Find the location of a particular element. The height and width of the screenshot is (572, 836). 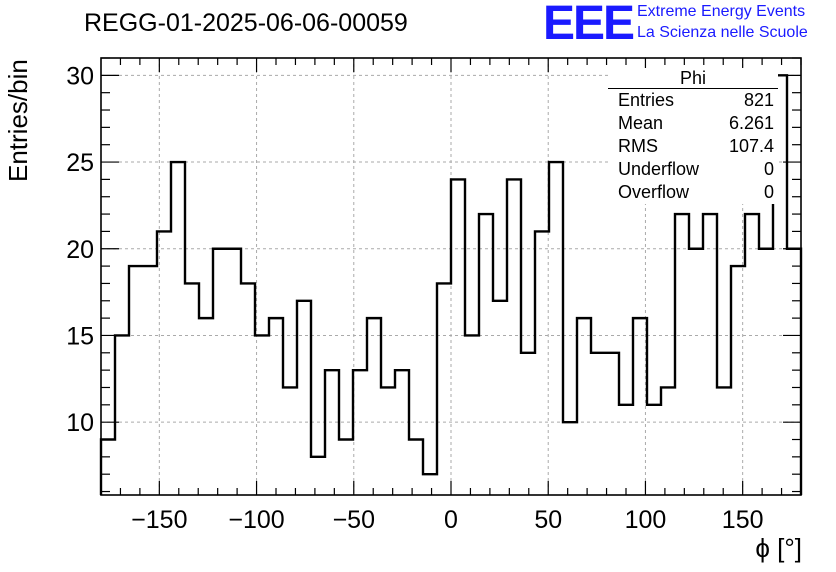

y-tick-label: 15 is located at coordinates (80, 336).